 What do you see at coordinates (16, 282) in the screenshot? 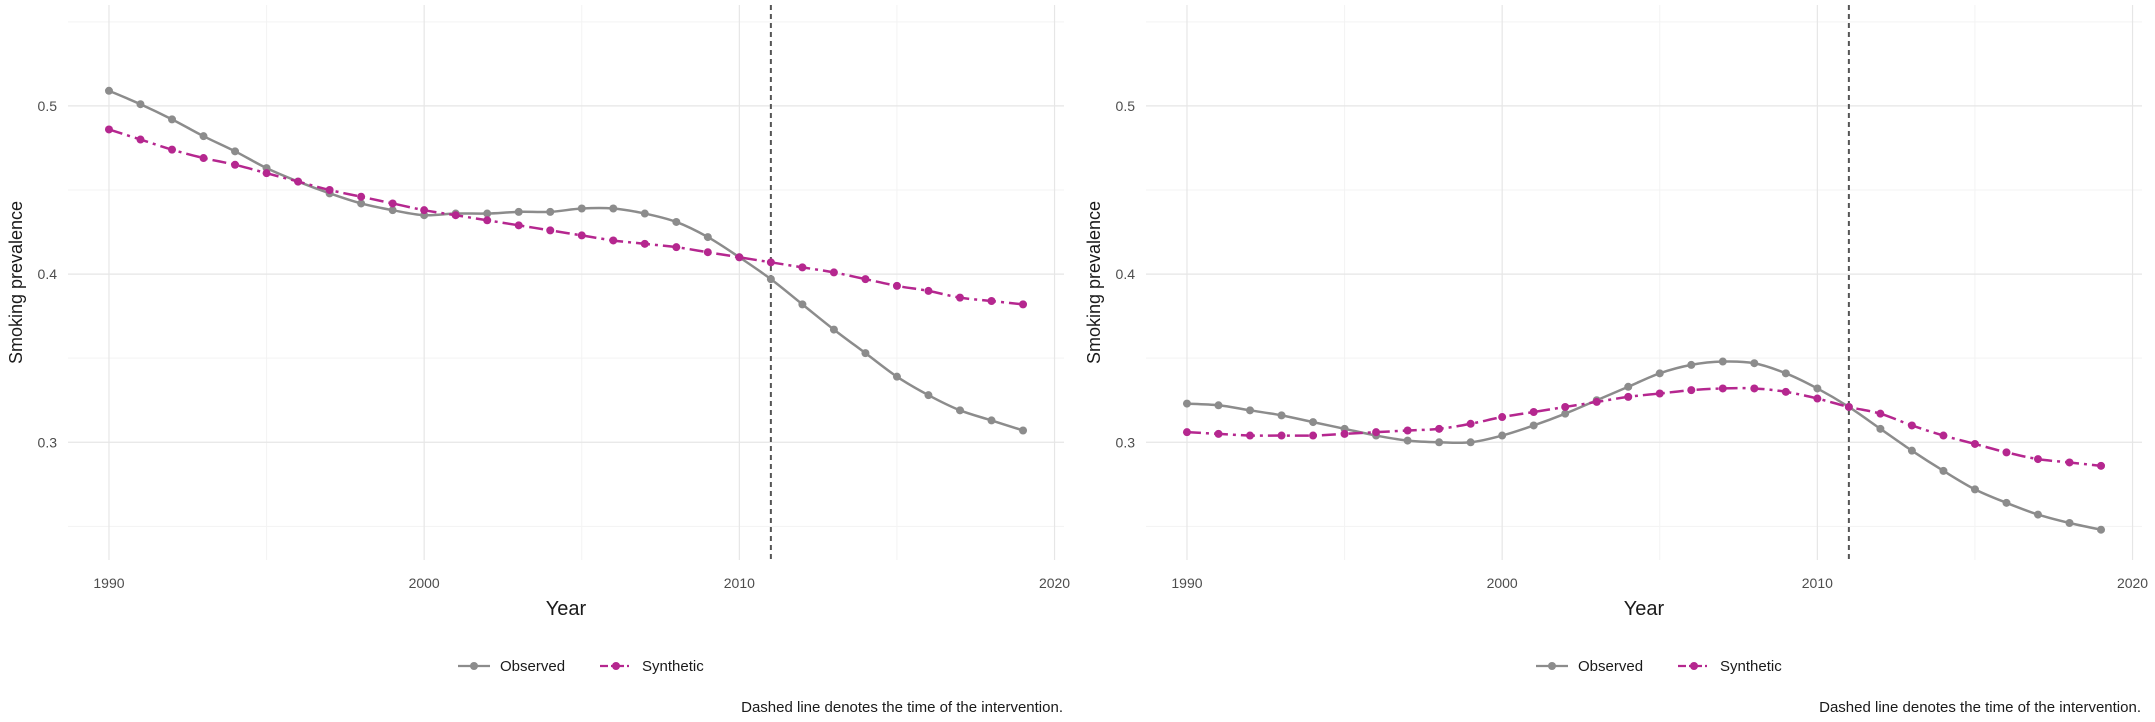
I see `y-axis-title: Smoking prevalence` at bounding box center [16, 282].